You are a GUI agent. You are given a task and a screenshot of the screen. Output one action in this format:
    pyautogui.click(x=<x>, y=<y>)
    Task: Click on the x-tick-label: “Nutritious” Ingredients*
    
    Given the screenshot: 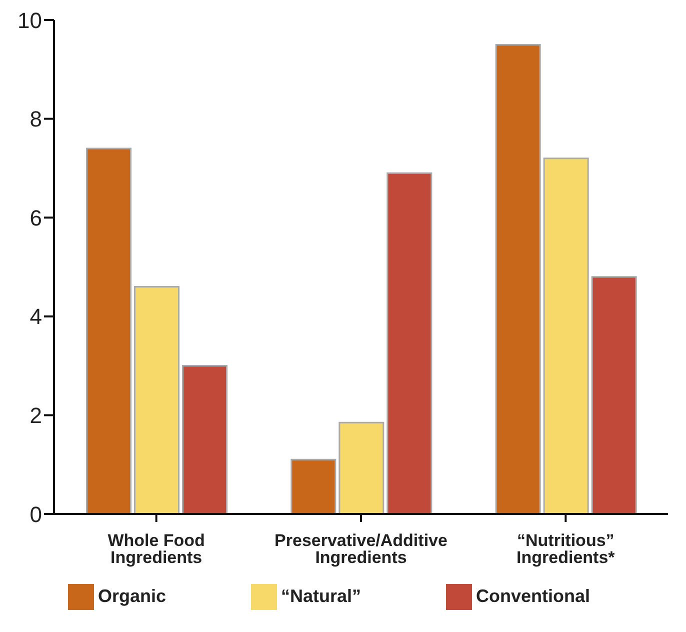 What is the action you would take?
    pyautogui.click(x=566, y=549)
    